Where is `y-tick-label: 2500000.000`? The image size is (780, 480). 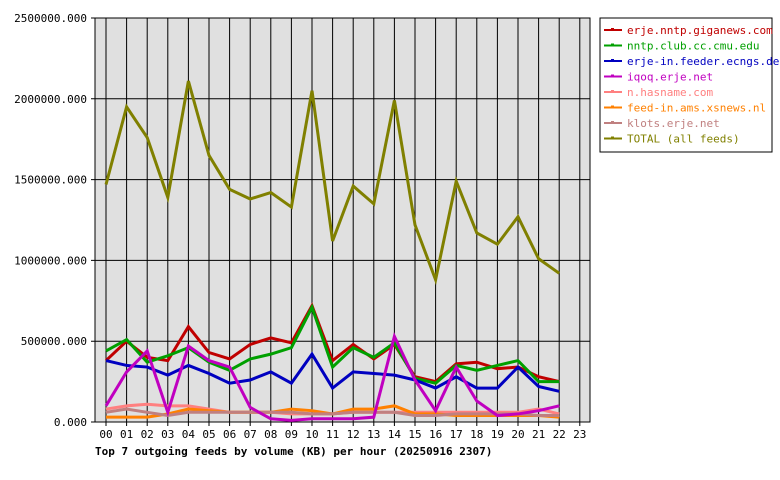
y-tick-label: 2500000.000 is located at coordinates (50, 18).